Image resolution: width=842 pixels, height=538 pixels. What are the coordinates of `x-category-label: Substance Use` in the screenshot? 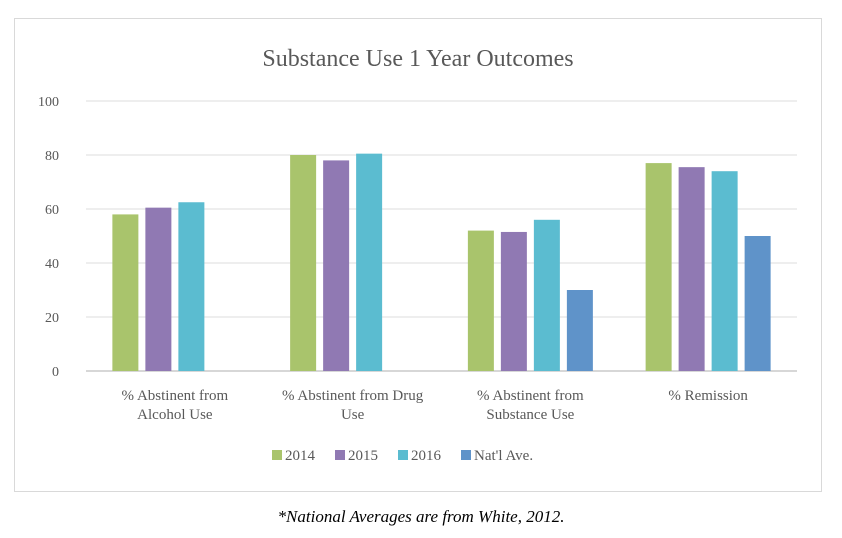 It's located at (530, 415).